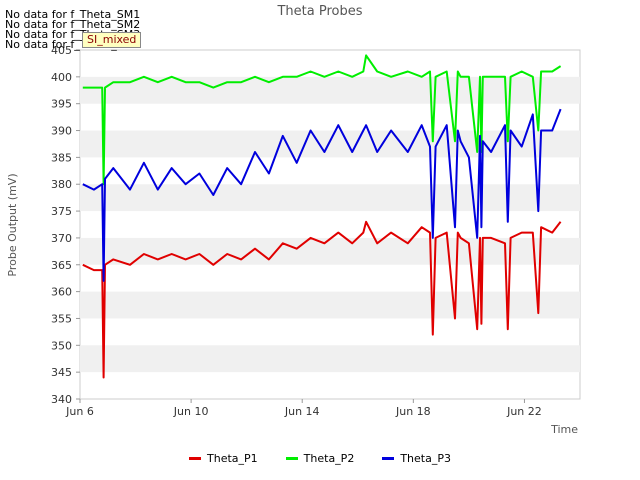  Describe the element at coordinates (61, 104) in the screenshot. I see `y-tick-label: 395` at that location.